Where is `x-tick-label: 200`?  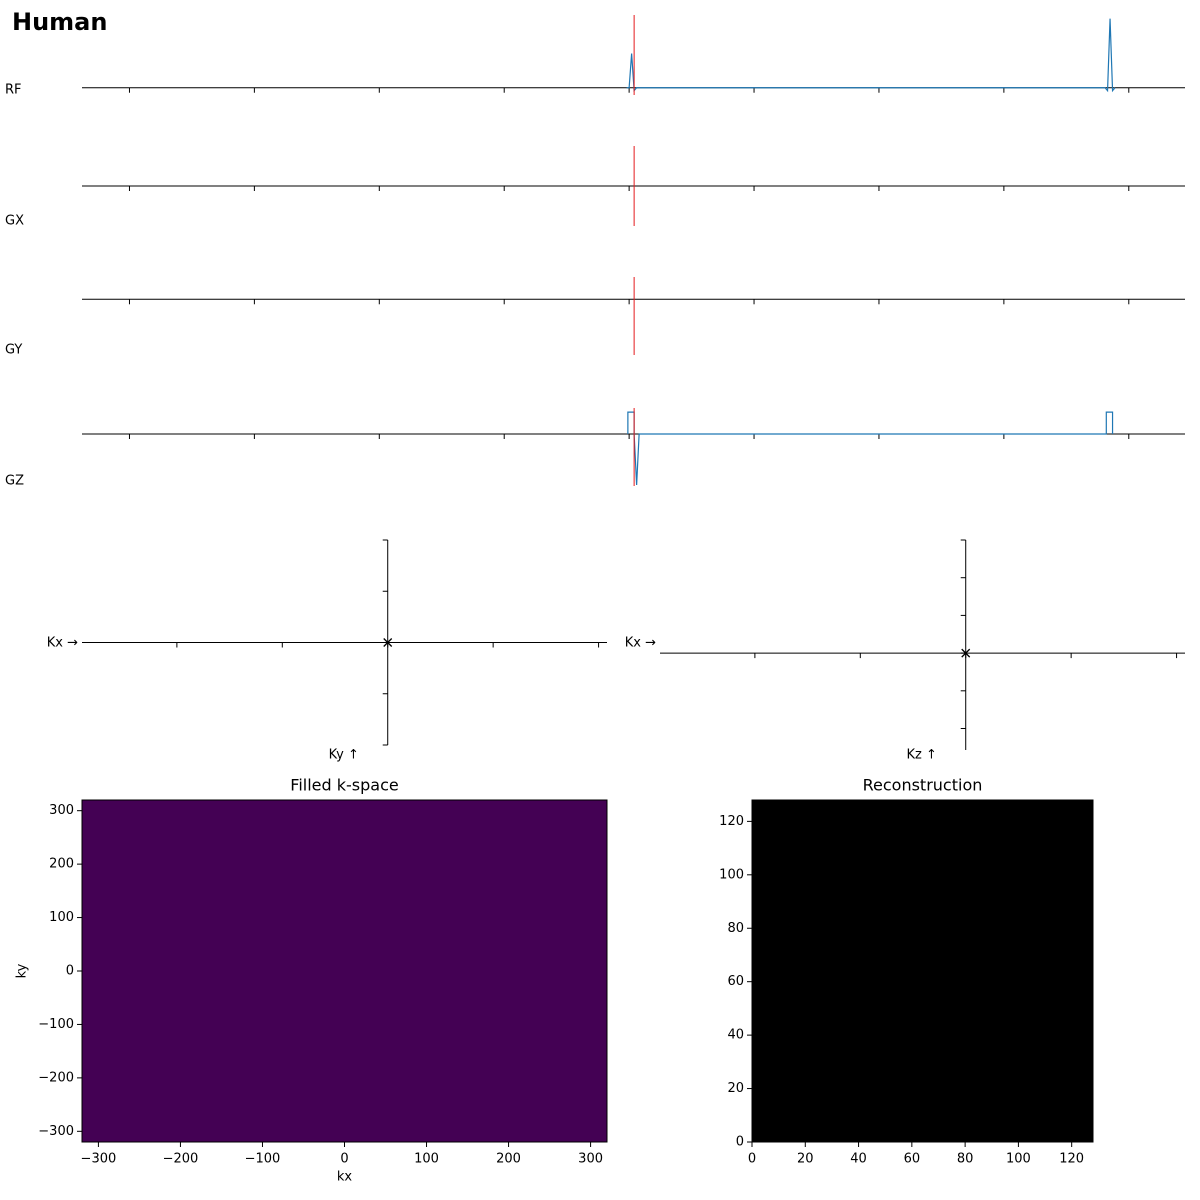 x-tick-label: 200 is located at coordinates (508, 1159).